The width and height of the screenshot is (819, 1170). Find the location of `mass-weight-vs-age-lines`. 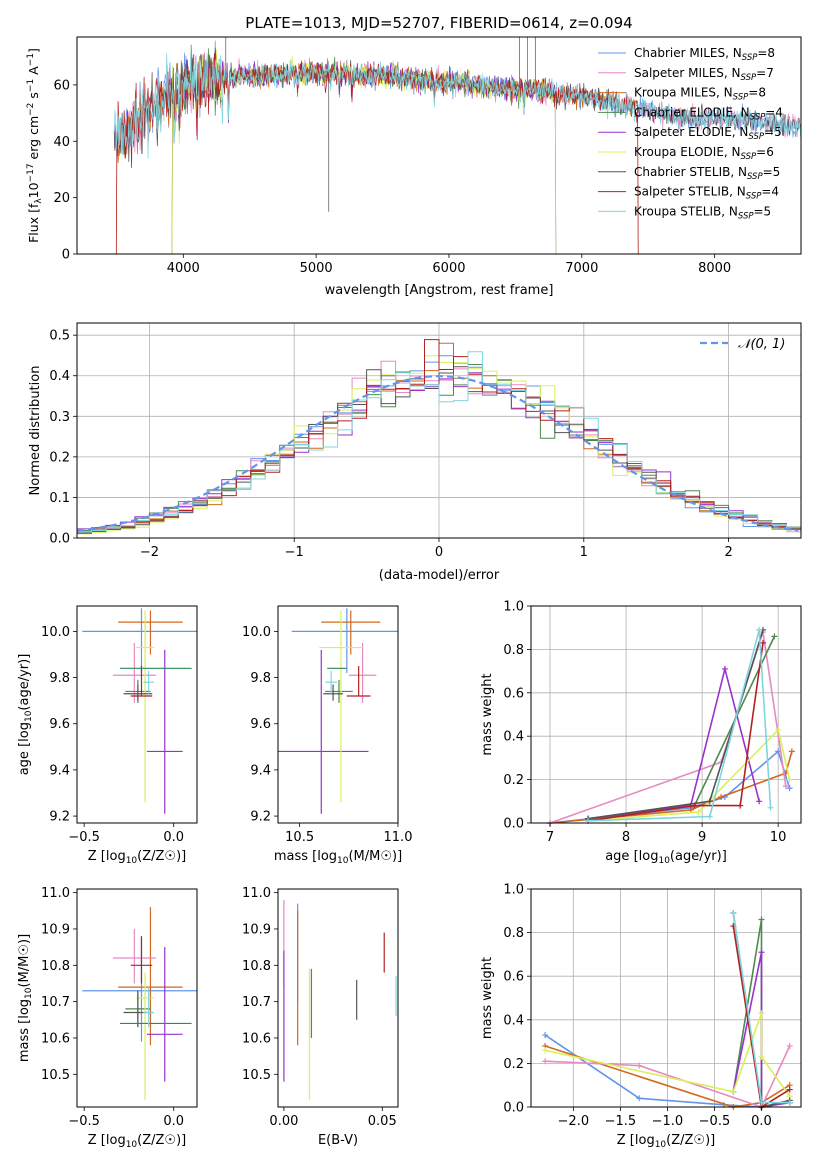

mass-weight-vs-age-lines is located at coordinates (671, 726).